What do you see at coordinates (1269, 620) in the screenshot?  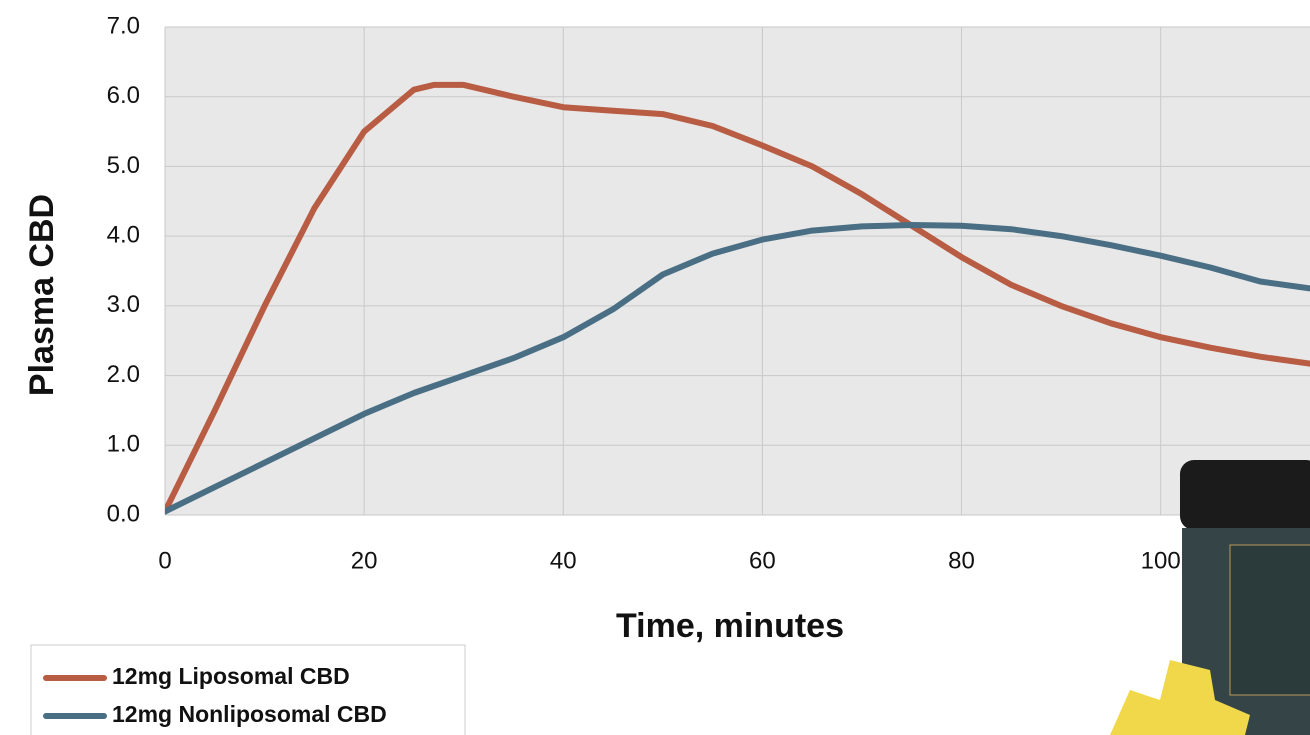 I see `jar-label` at bounding box center [1269, 620].